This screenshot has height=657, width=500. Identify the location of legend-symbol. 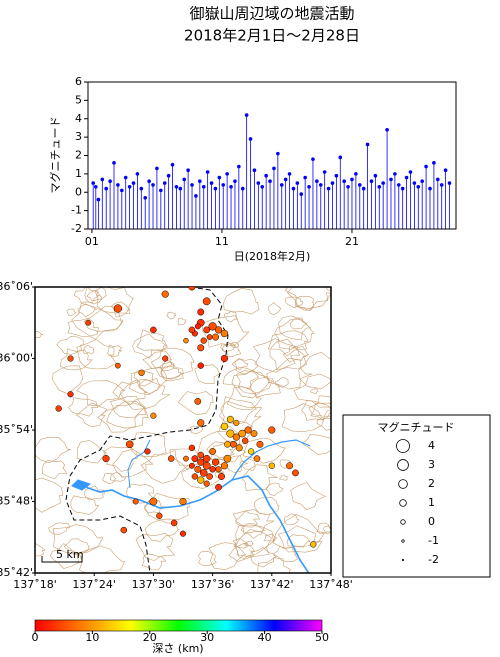
(403, 503).